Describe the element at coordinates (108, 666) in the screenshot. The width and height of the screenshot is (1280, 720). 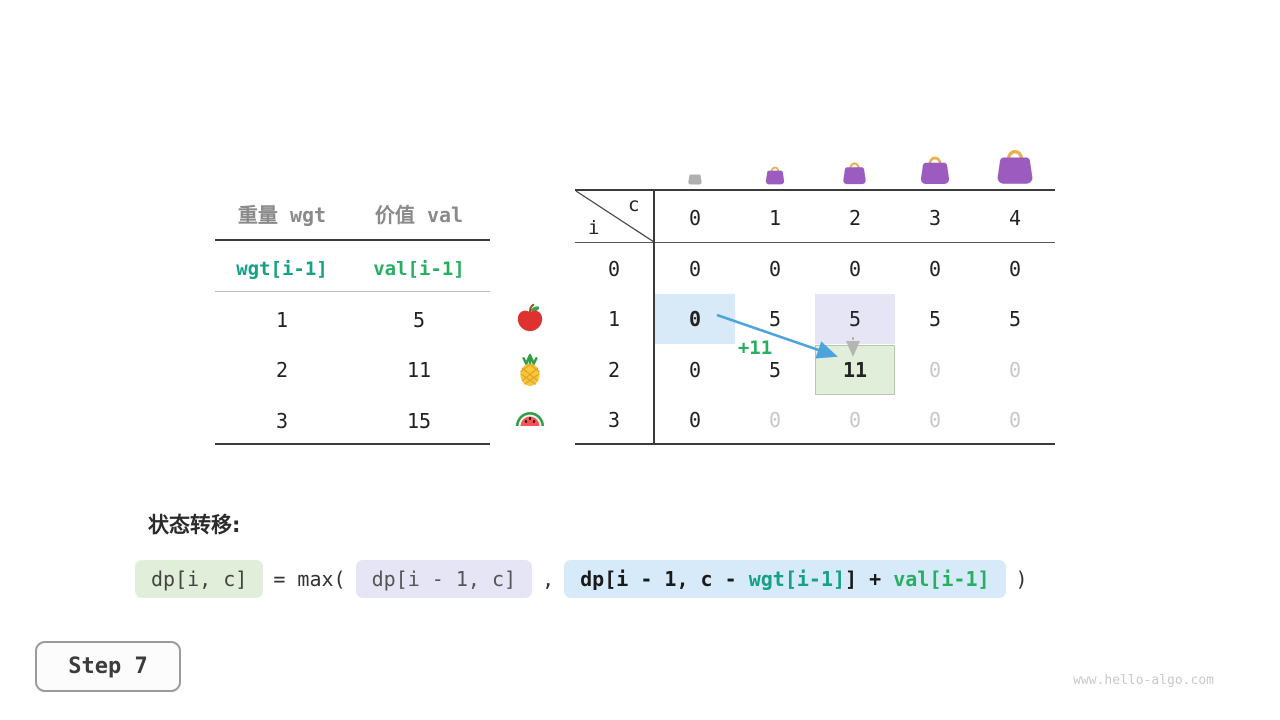
I see `step-button: Step 7` at that location.